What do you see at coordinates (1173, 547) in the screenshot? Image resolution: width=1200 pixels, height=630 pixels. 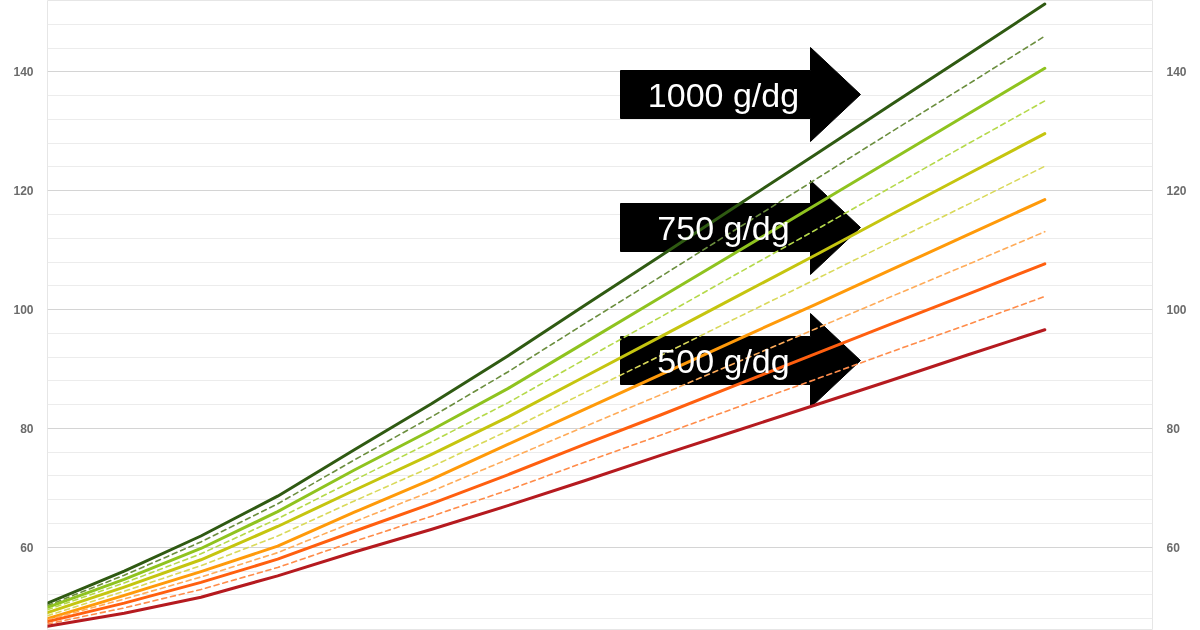 I see `y2-tick-label: 60` at bounding box center [1173, 547].